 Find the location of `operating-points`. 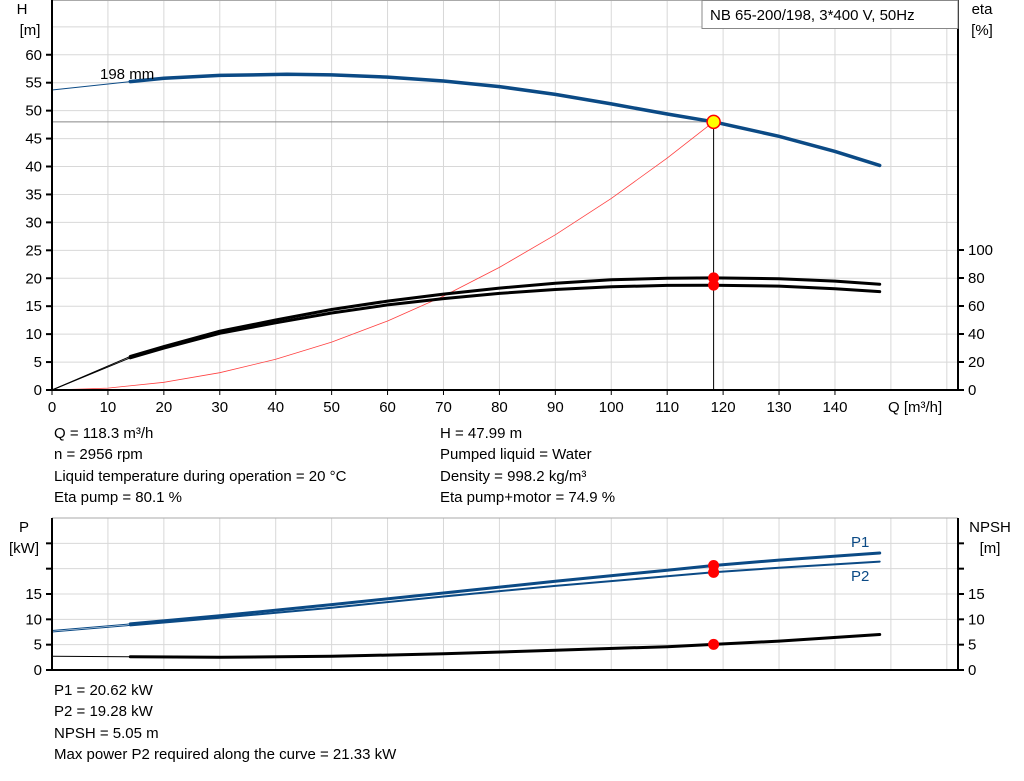

operating-points is located at coordinates (713, 382).